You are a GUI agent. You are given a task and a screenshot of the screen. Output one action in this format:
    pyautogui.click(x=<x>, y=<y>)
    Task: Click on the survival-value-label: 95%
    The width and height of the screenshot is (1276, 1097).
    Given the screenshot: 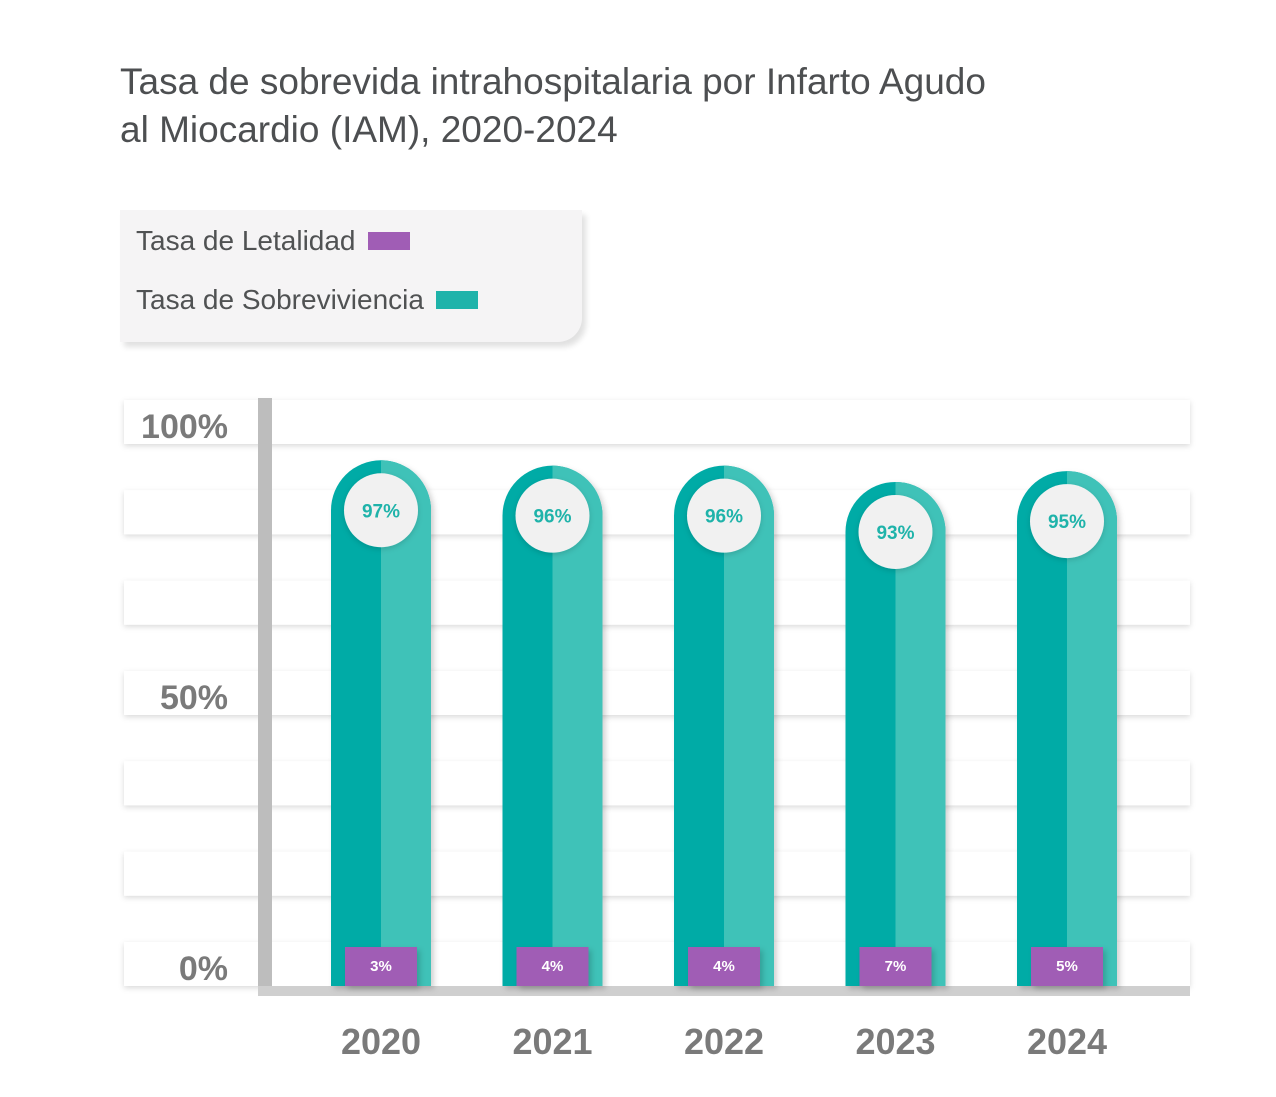 What is the action you would take?
    pyautogui.click(x=1067, y=522)
    